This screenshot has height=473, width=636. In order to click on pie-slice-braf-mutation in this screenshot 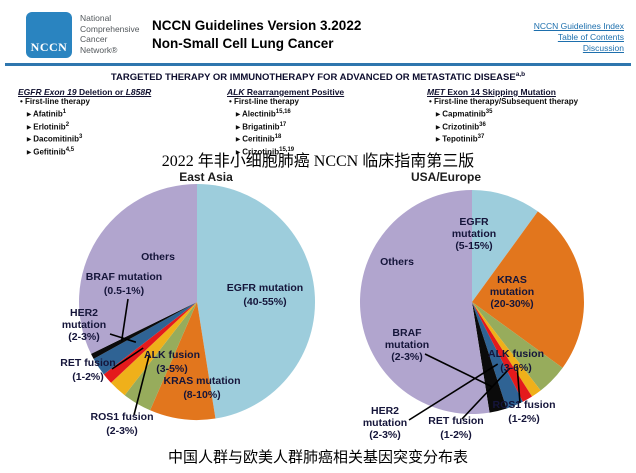, I will do `click(144, 330)`.